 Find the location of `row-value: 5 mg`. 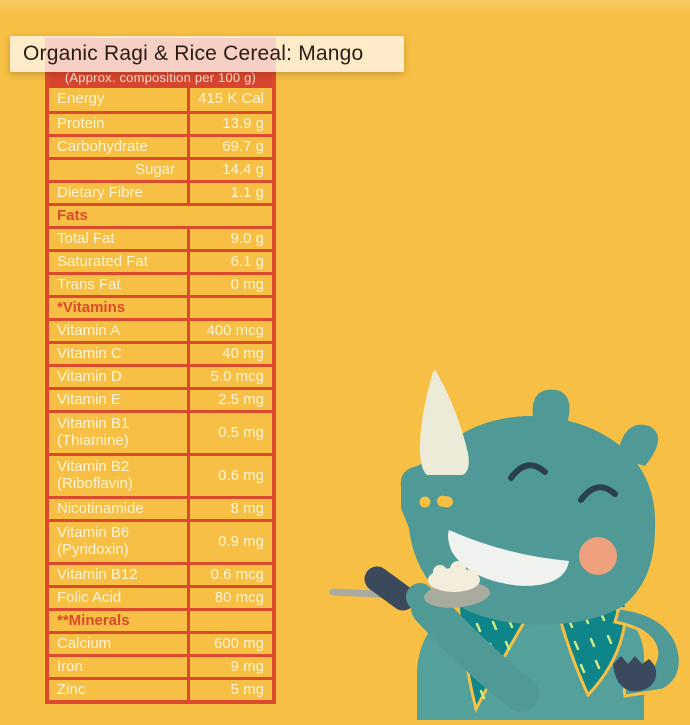

row-value: 5 mg is located at coordinates (229, 690).